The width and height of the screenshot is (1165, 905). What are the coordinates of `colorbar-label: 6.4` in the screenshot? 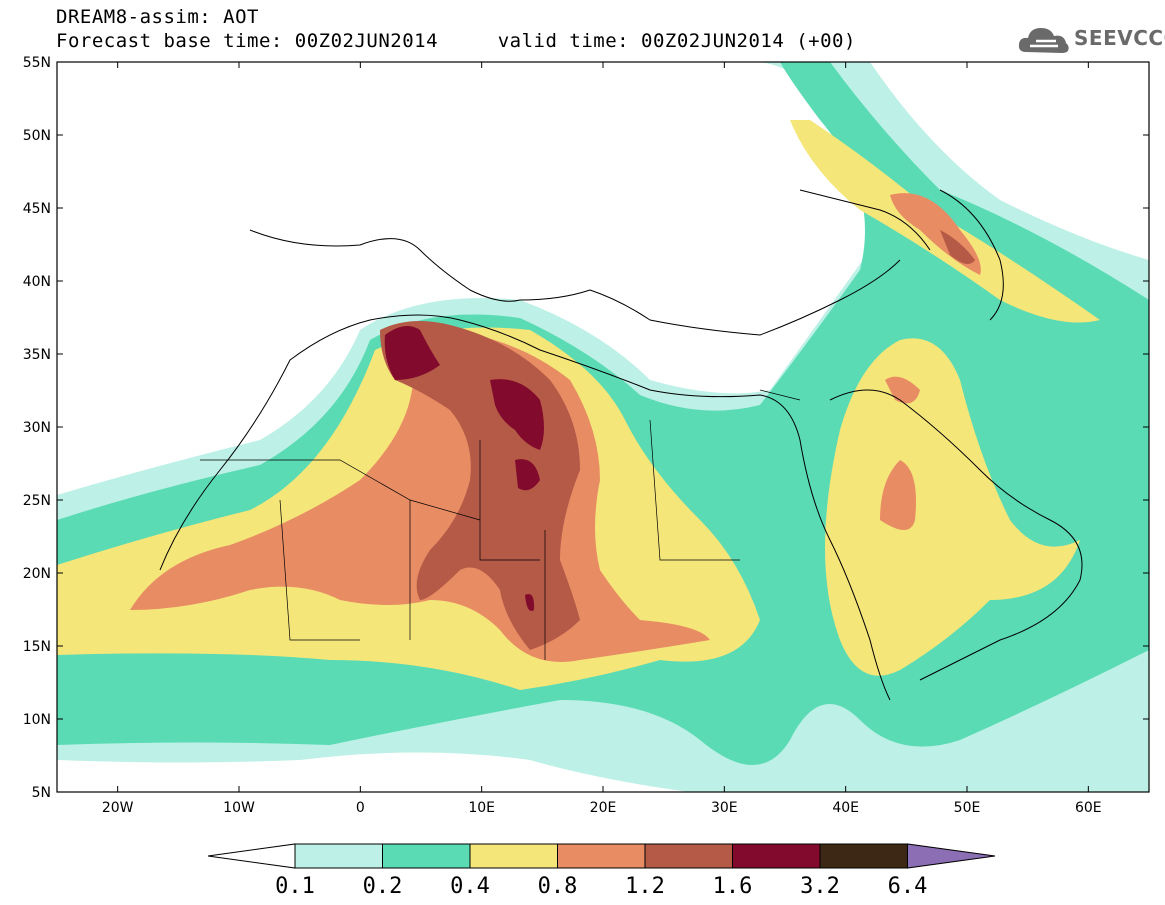 It's located at (908, 886).